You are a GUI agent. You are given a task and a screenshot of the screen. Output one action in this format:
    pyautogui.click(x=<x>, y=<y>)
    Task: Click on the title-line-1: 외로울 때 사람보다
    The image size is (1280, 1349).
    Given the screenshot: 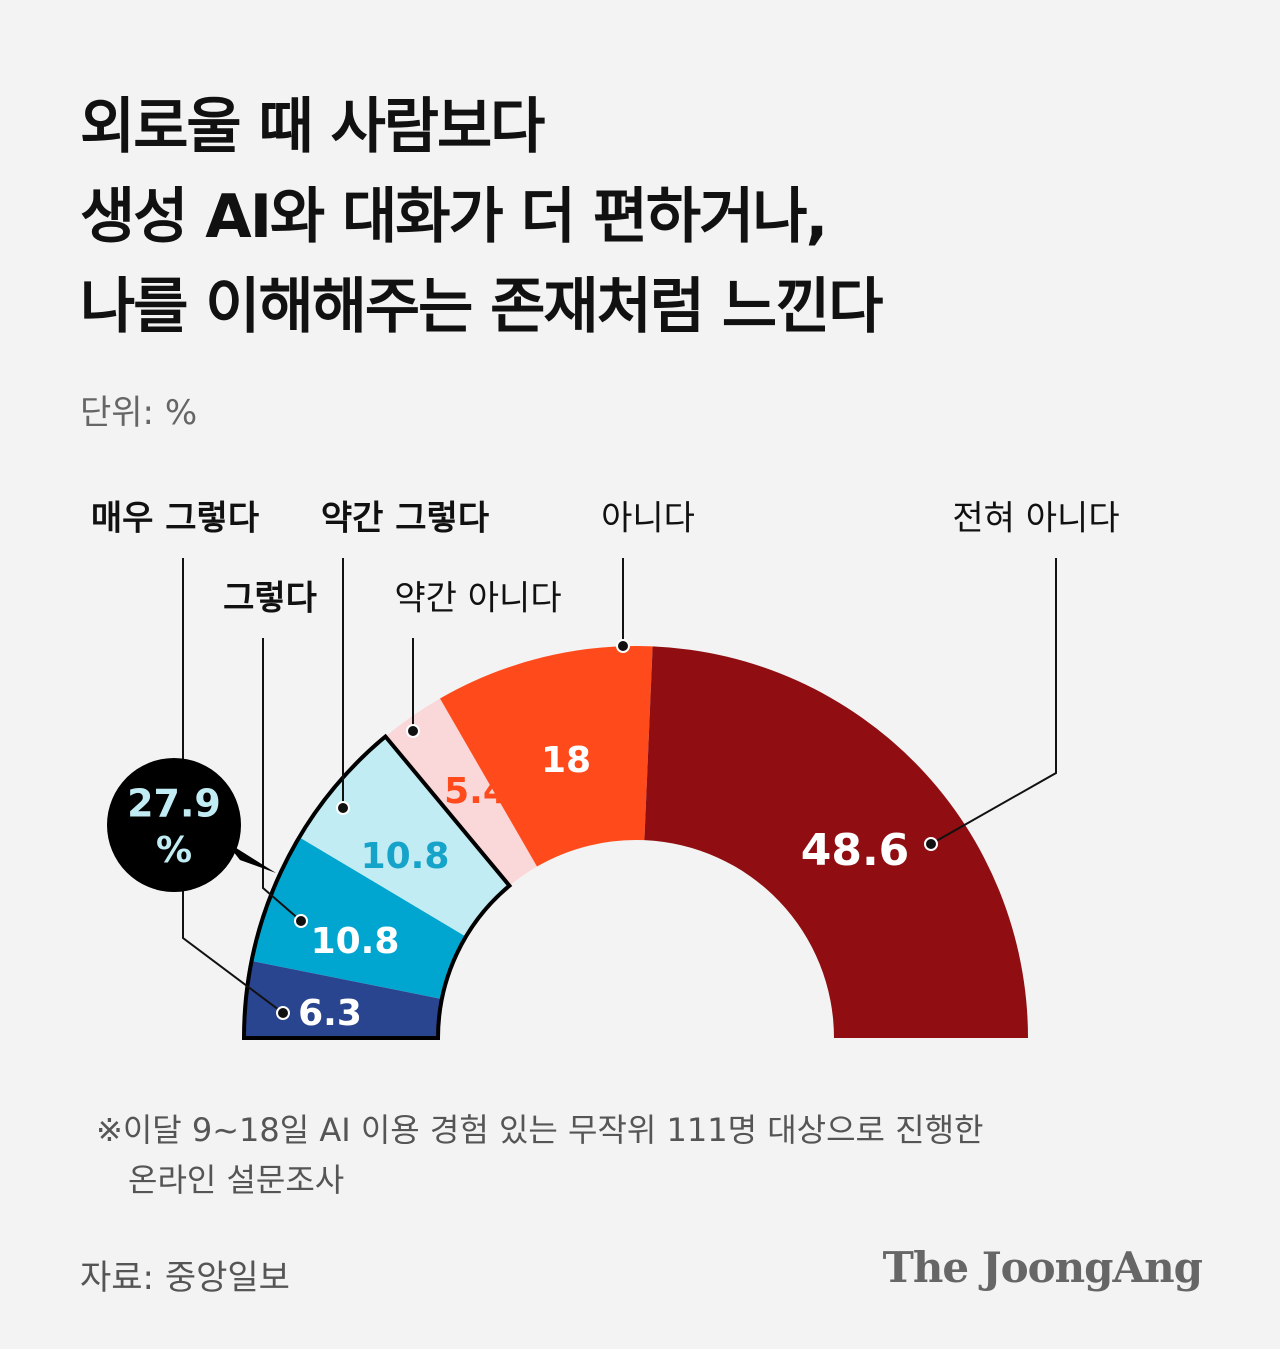 What is the action you would take?
    pyautogui.click(x=312, y=127)
    